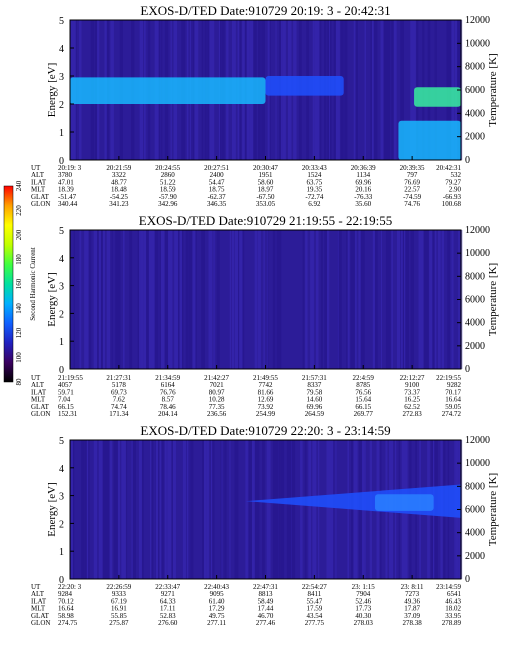  Describe the element at coordinates (412, 601) in the screenshot. I see `panel-3-cell-7-2: 49.36` at that location.